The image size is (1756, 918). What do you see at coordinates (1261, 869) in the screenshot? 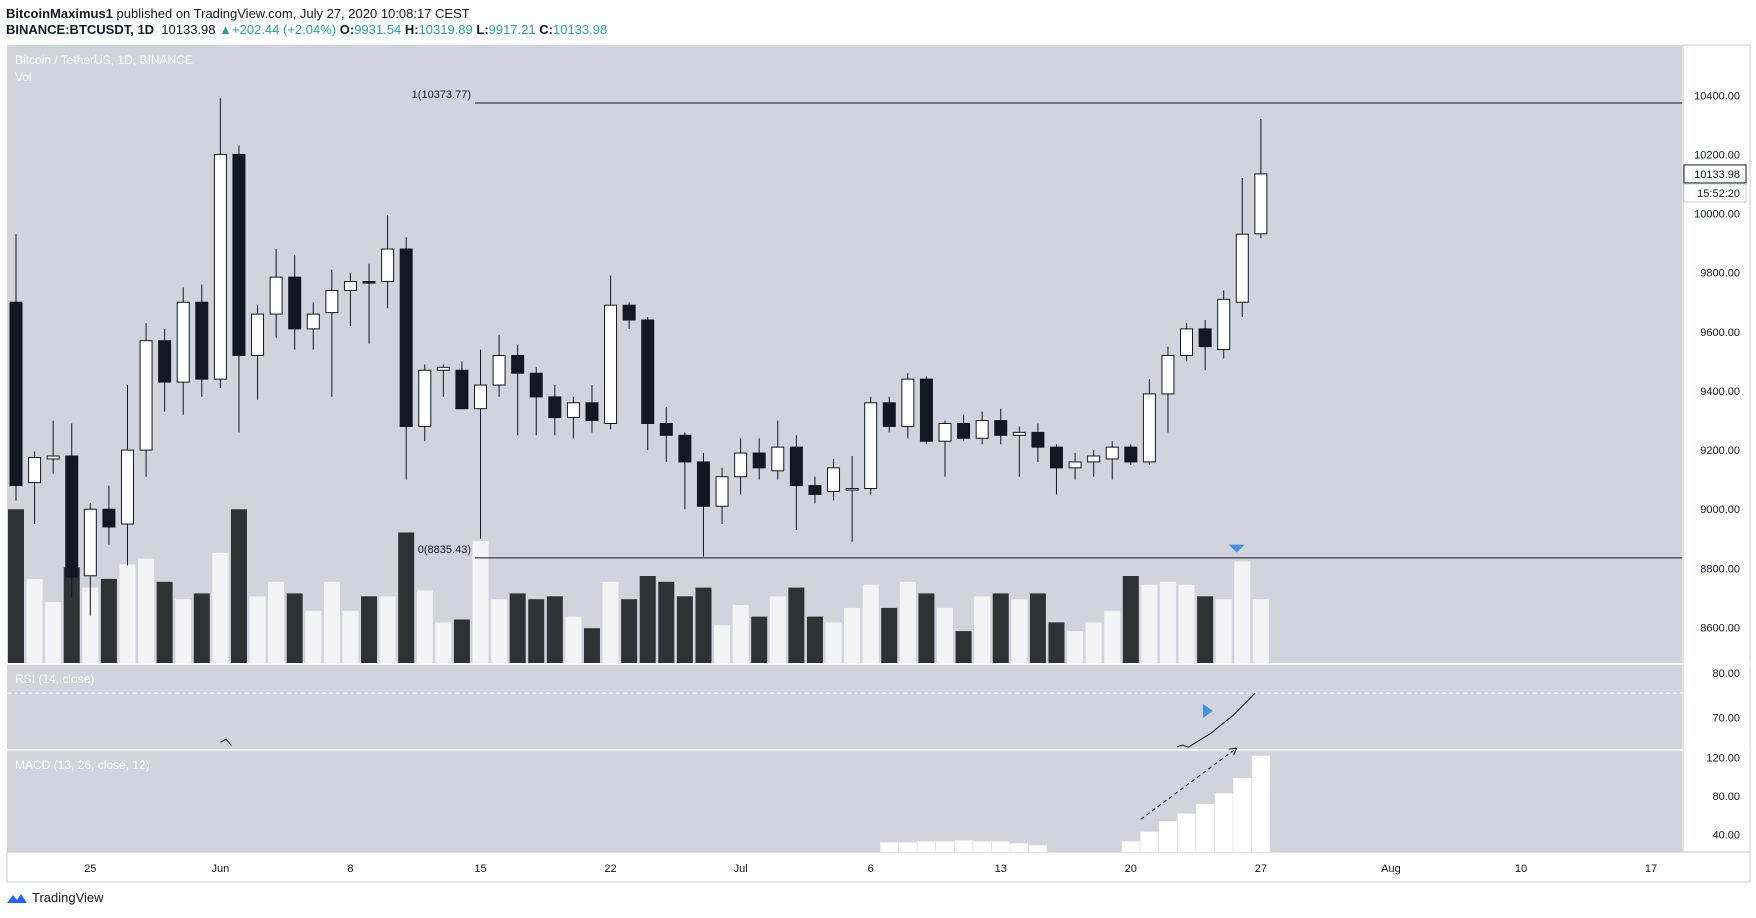
I see `time-tick-label: 27` at bounding box center [1261, 869].